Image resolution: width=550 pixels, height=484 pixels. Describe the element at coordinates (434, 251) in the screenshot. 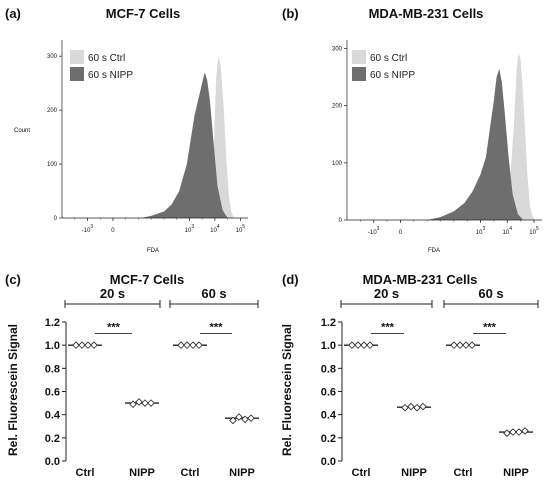

I see `panel-b-xlabel: FDA` at that location.